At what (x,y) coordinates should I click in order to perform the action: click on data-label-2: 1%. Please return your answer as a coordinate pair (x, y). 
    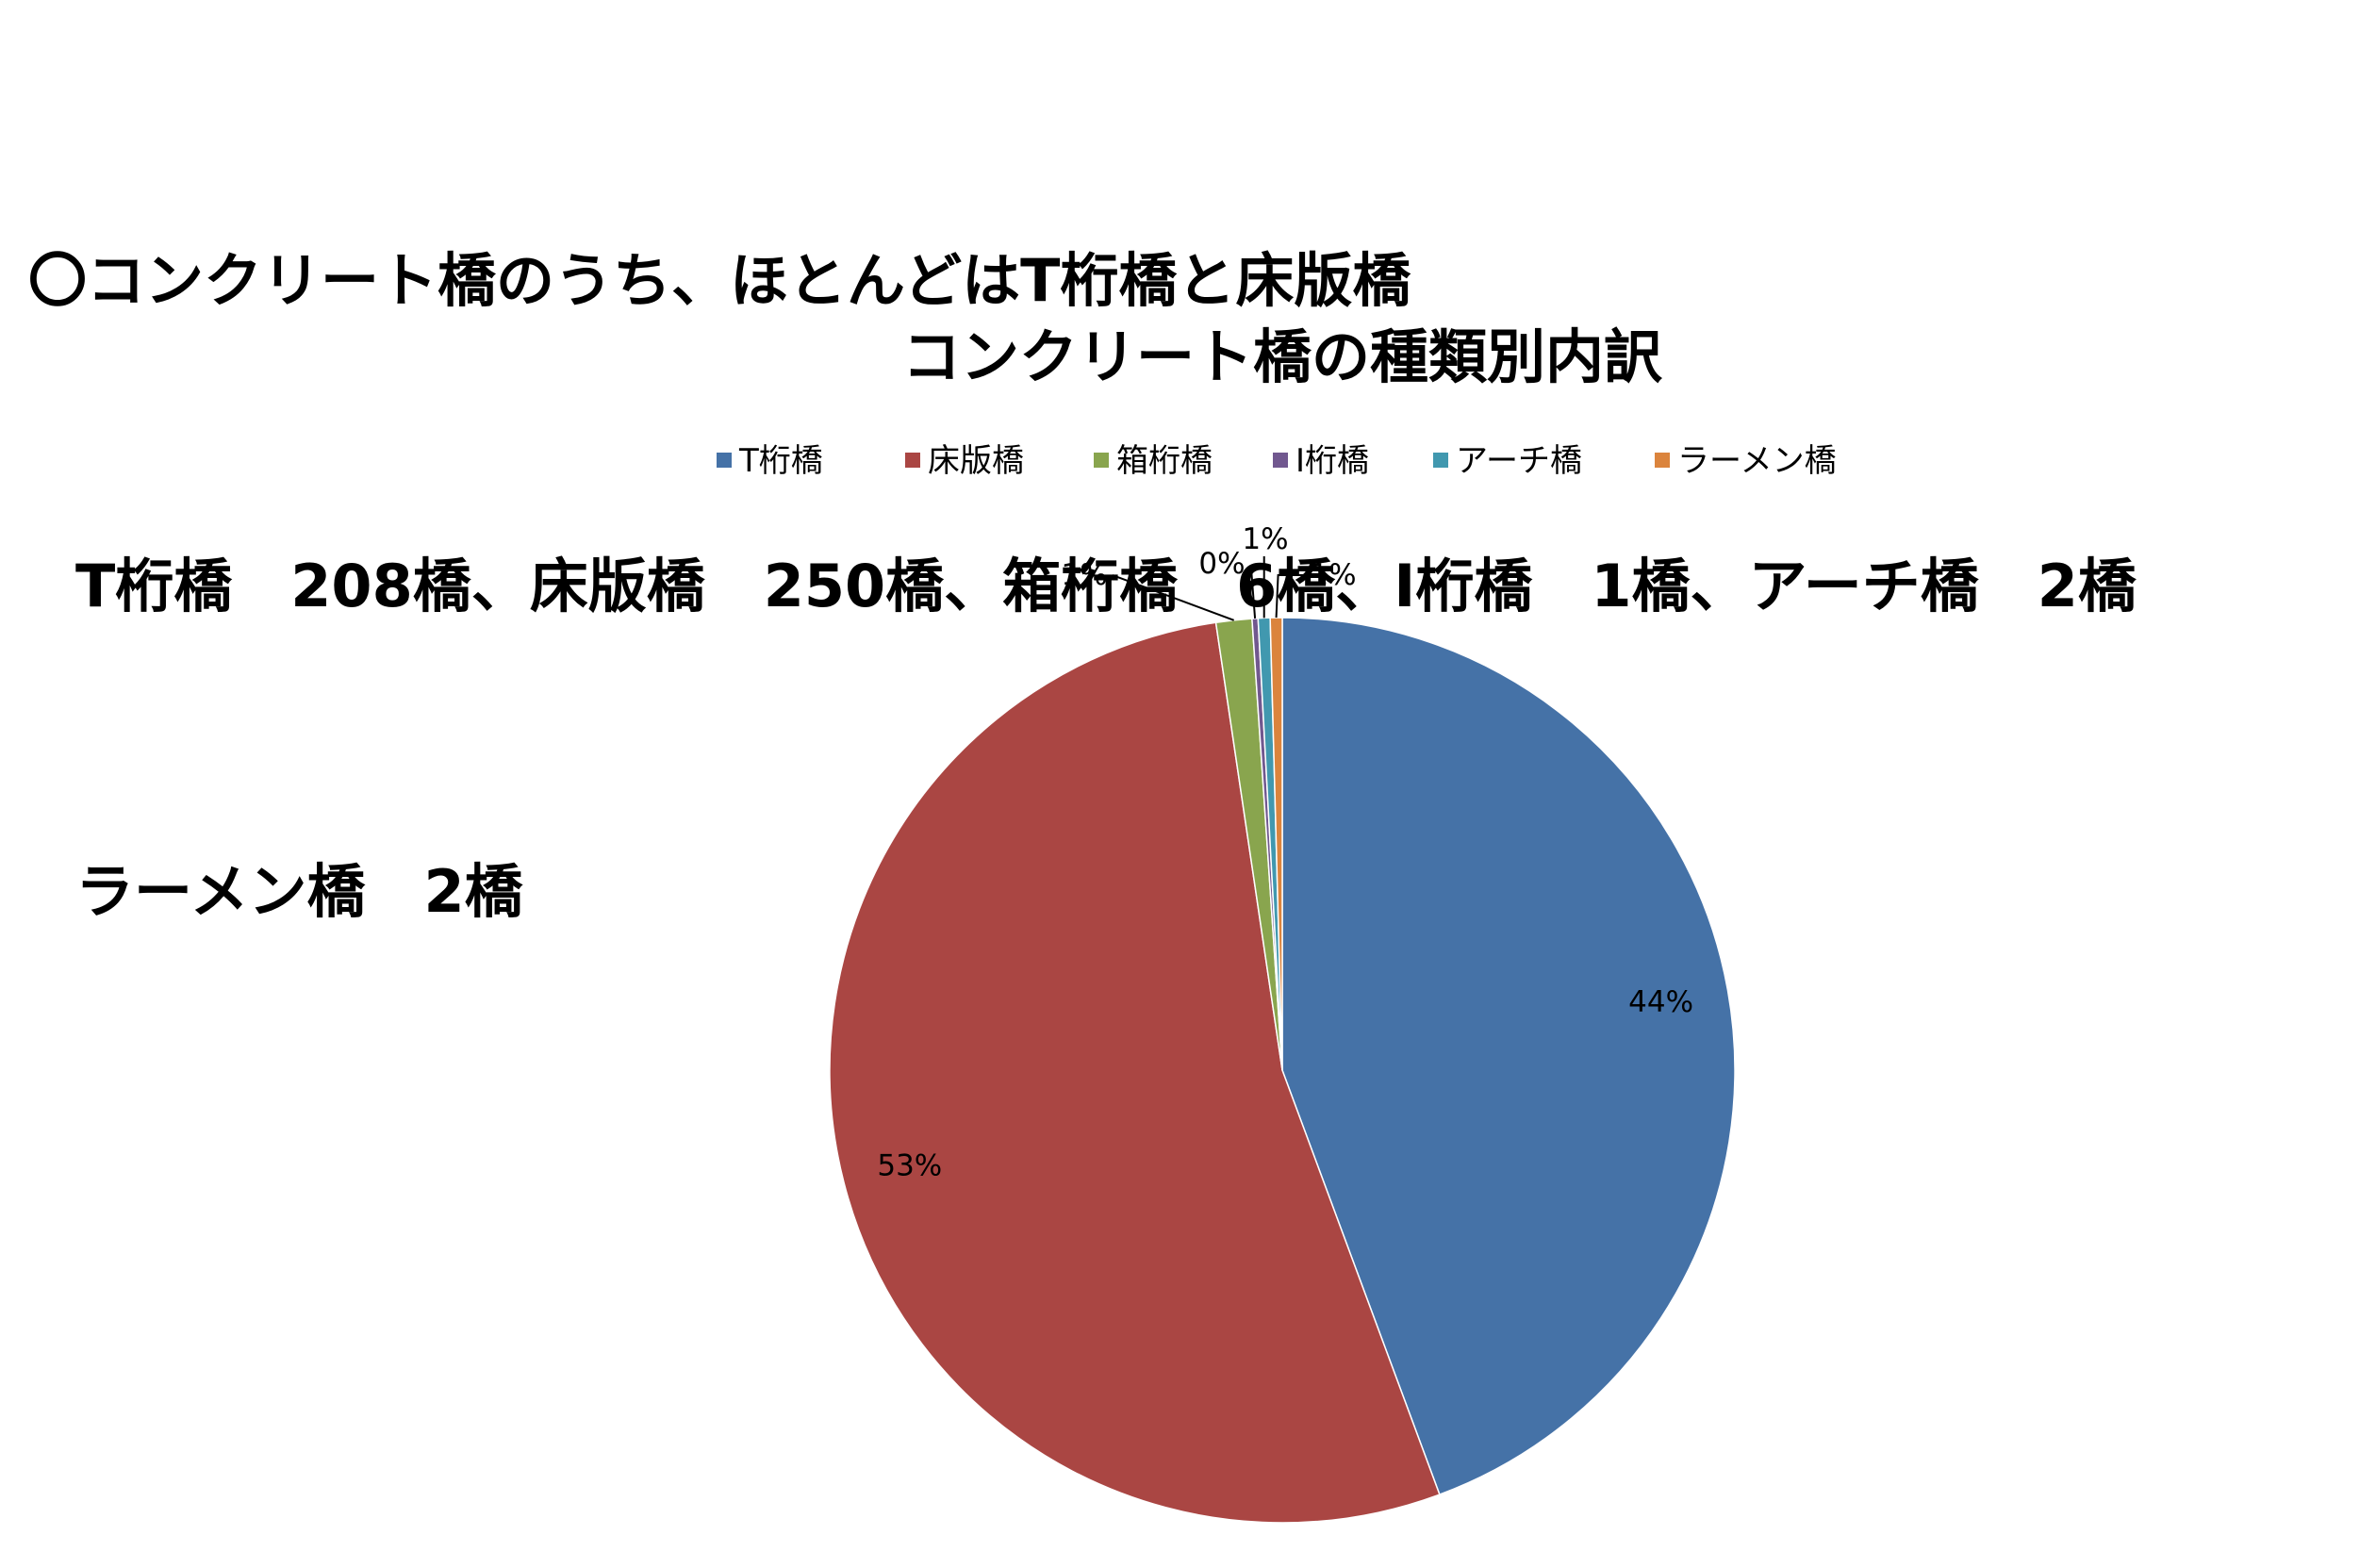
    Looking at the image, I should click on (1084, 575).